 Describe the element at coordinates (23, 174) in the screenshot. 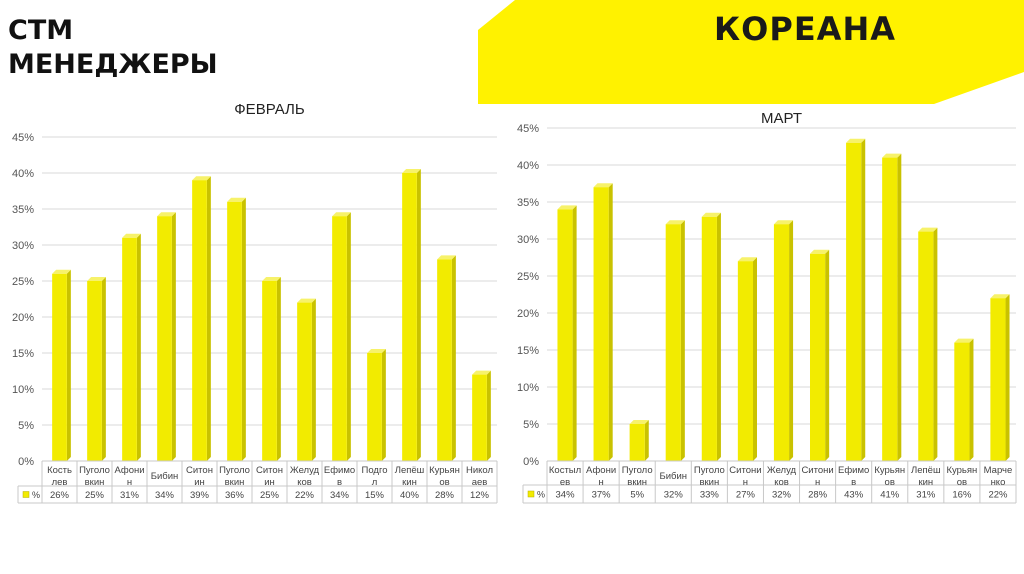

I see `feb-ytick-label: 40%` at that location.